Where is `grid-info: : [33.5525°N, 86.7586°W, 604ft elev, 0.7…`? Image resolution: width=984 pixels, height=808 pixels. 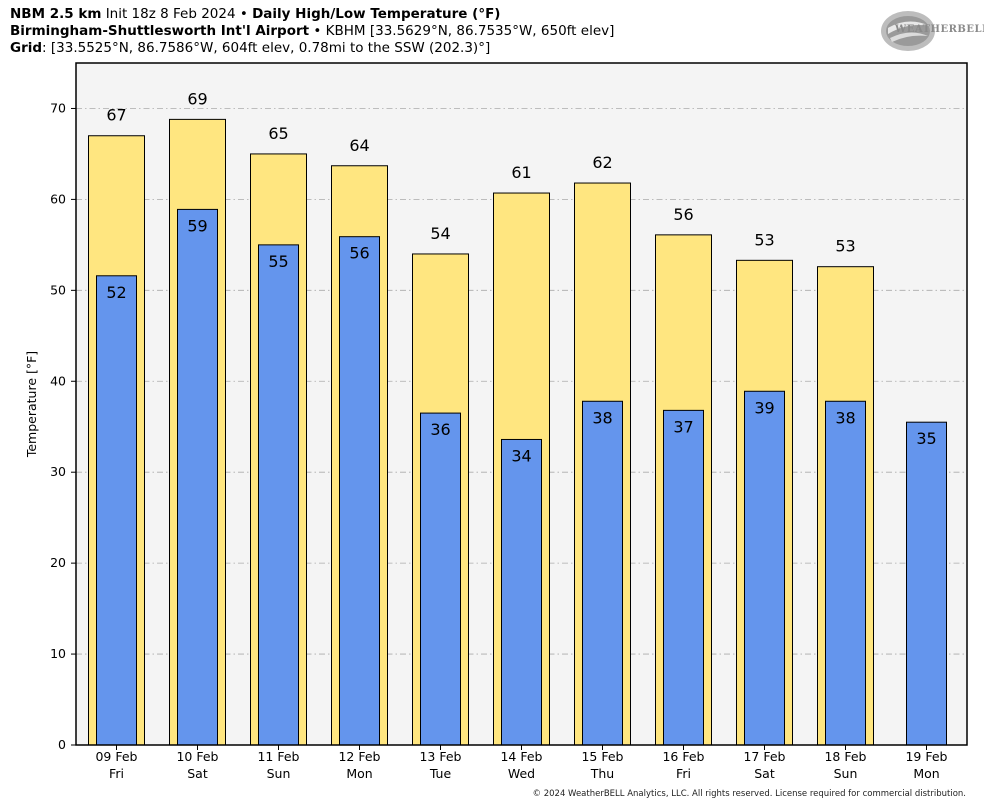 grid-info: : [33.5525°N, 86.7586°W, 604ft elev, 0.7… is located at coordinates (266, 48).